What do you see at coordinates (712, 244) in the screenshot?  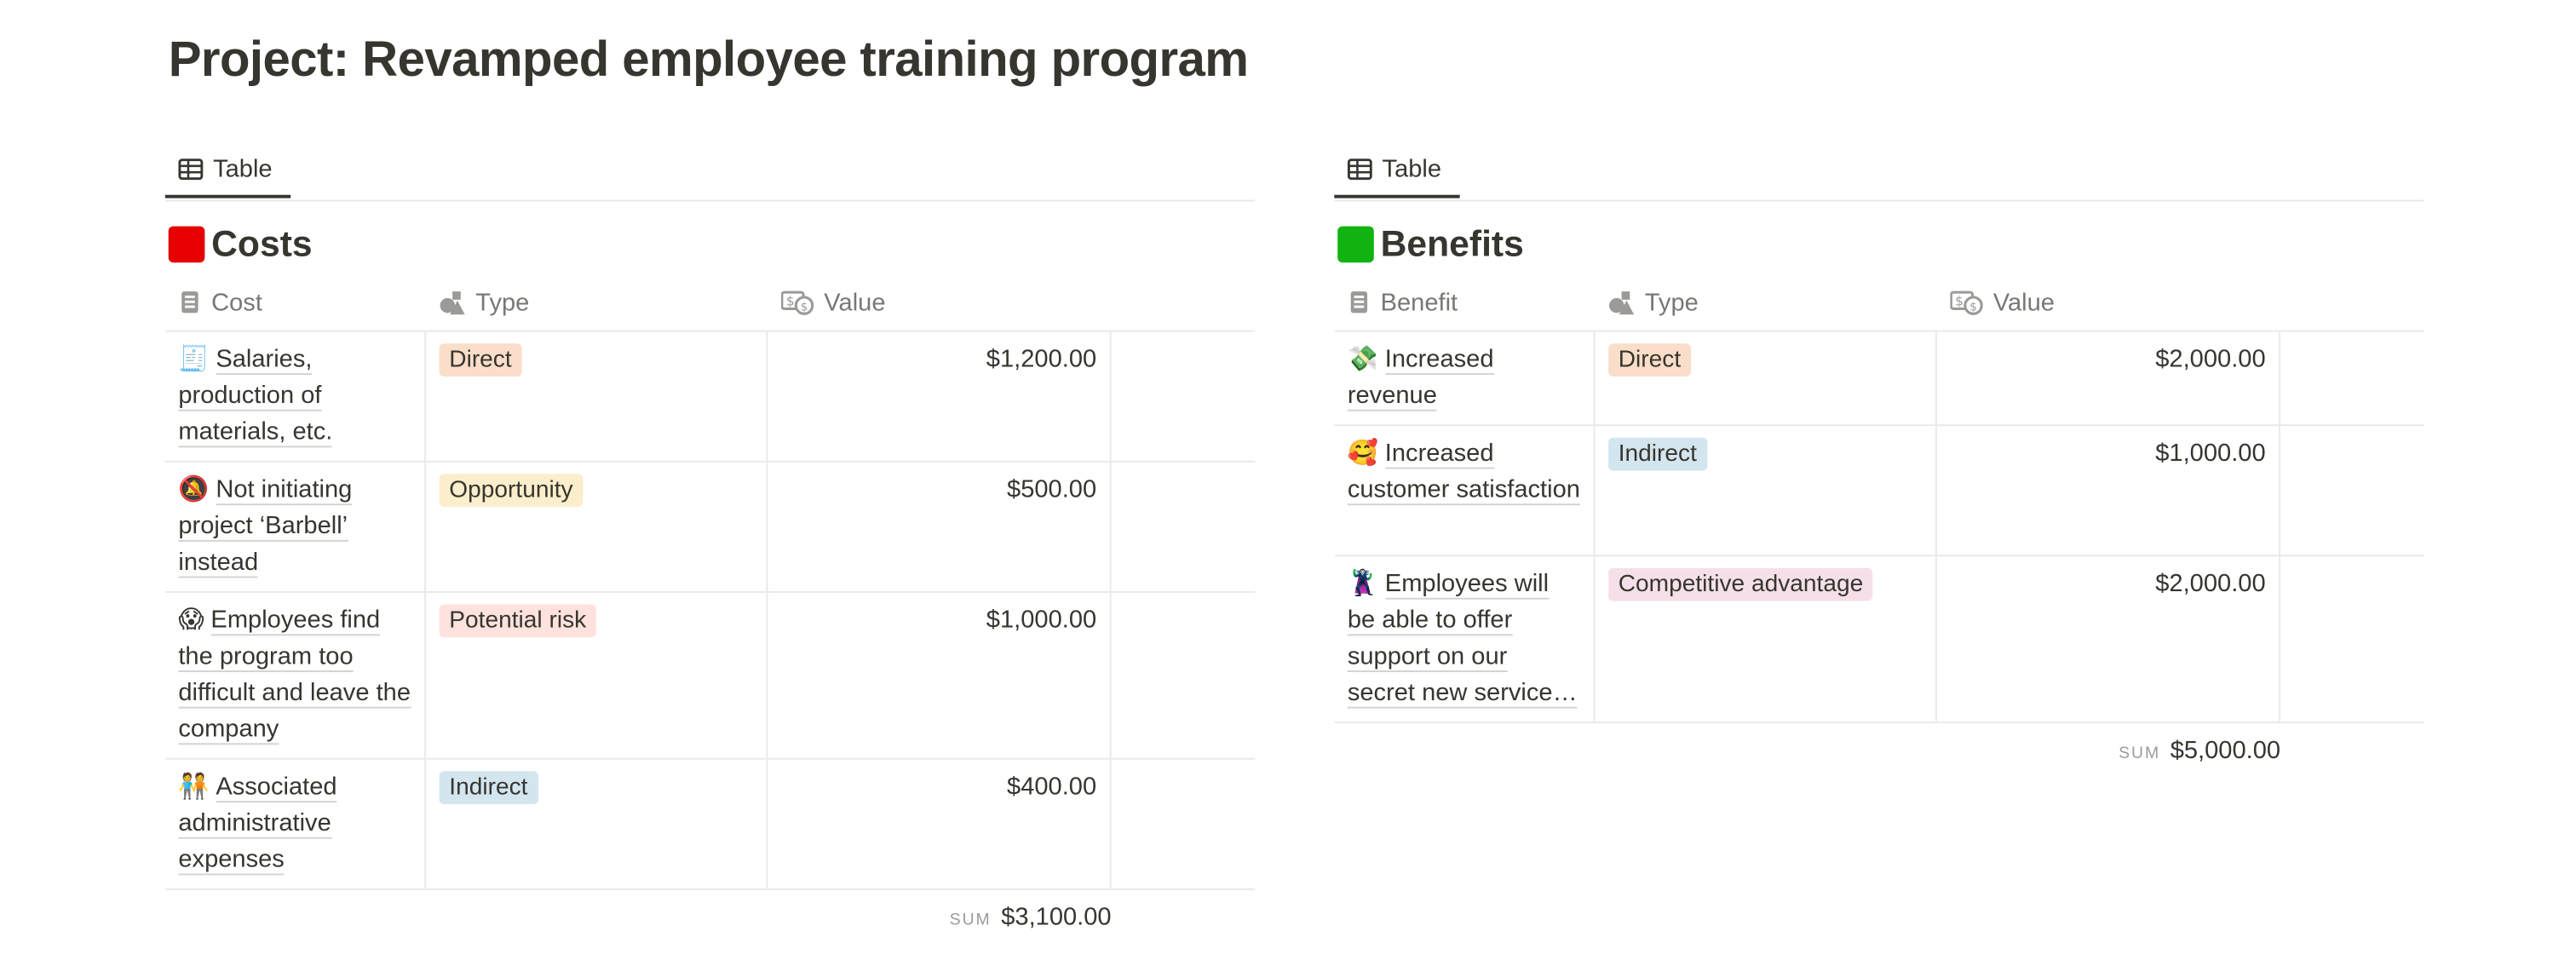 I see `table-heading: Costs` at bounding box center [712, 244].